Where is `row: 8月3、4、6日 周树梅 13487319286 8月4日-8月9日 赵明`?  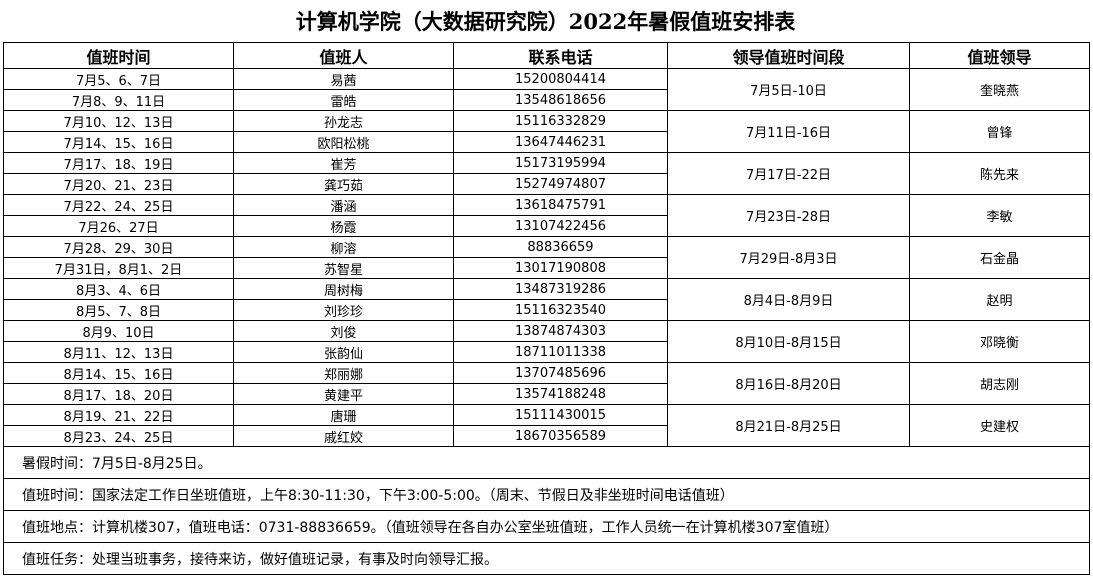 row: 8月3、4、6日 周树梅 13487319286 8月4日-8月9日 赵明 is located at coordinates (546, 299).